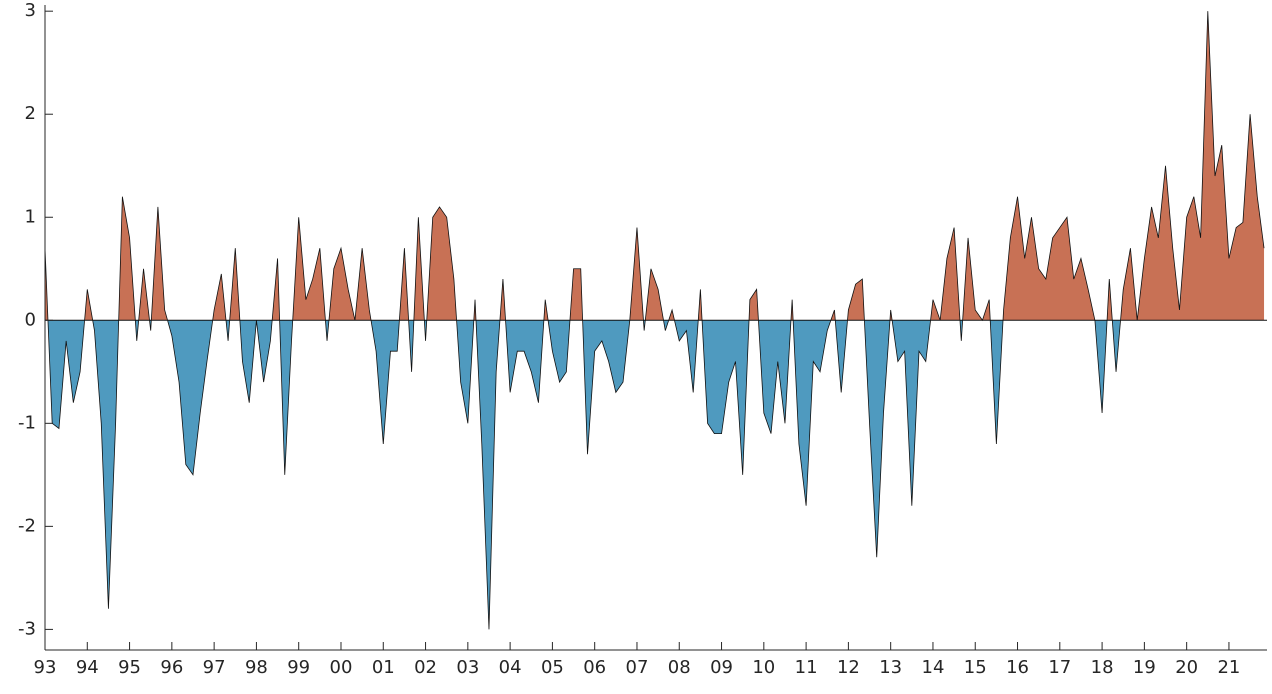  What do you see at coordinates (806, 667) in the screenshot?
I see `x-tick-label: 11` at bounding box center [806, 667].